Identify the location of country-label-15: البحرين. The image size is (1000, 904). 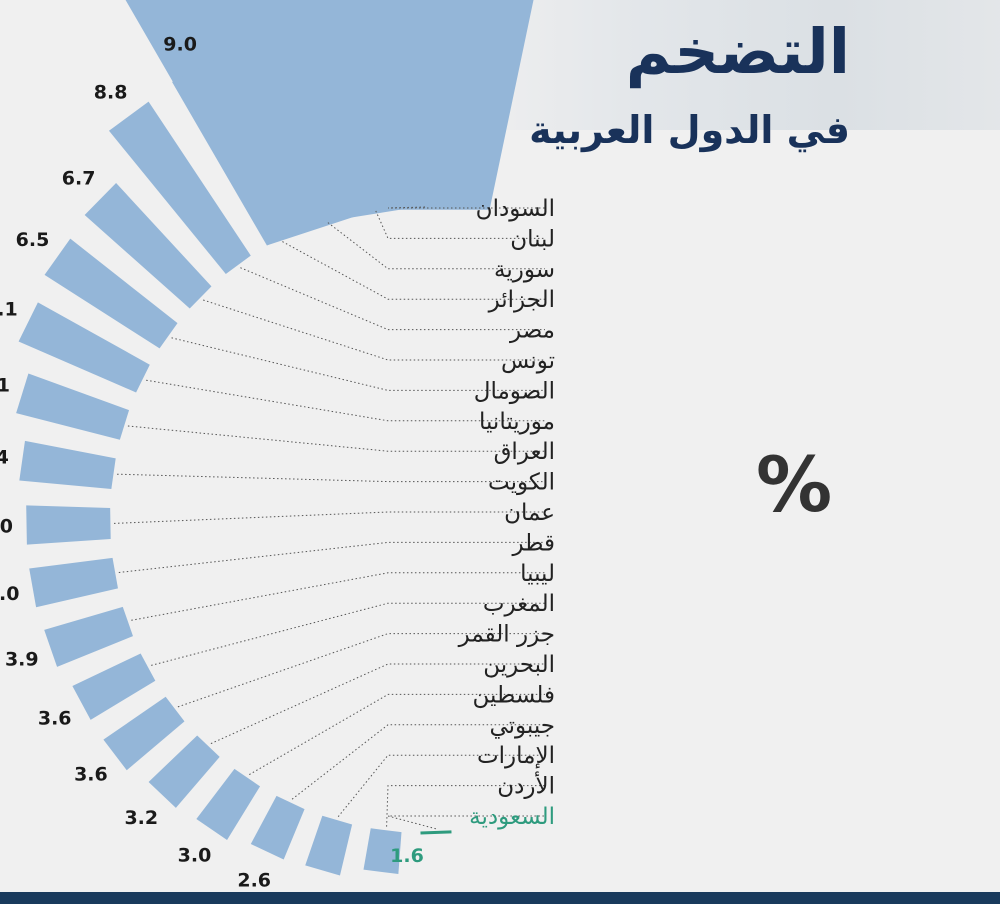
(519, 665).